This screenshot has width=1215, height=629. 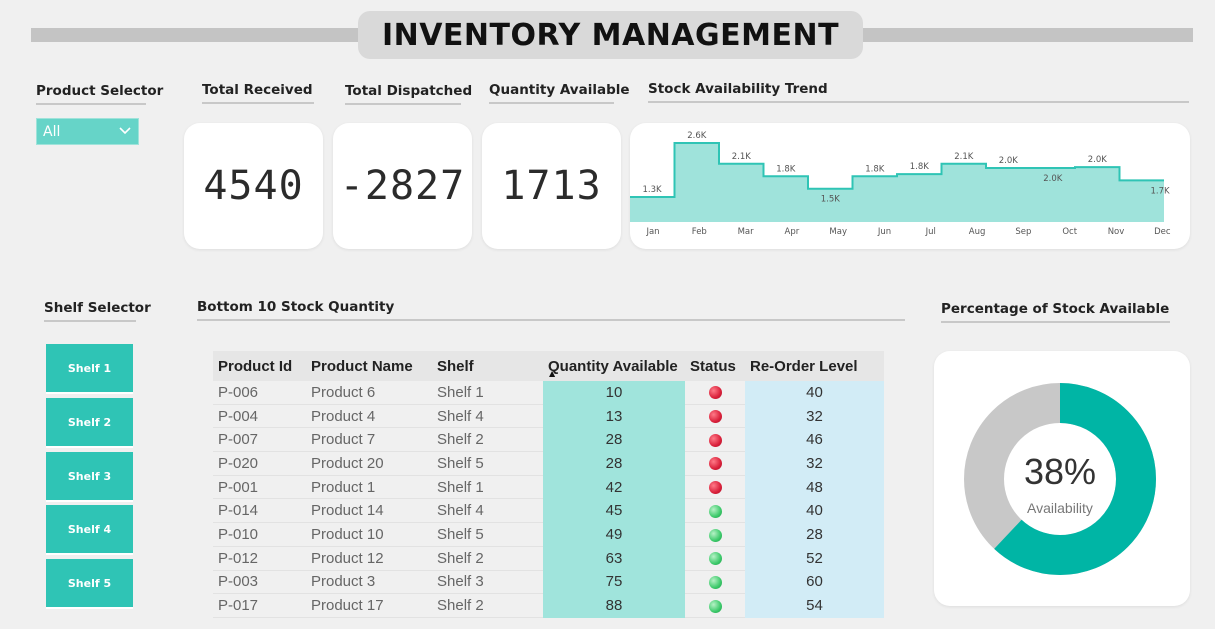 I want to click on sort-ascending-icon: ▲, so click(x=552, y=373).